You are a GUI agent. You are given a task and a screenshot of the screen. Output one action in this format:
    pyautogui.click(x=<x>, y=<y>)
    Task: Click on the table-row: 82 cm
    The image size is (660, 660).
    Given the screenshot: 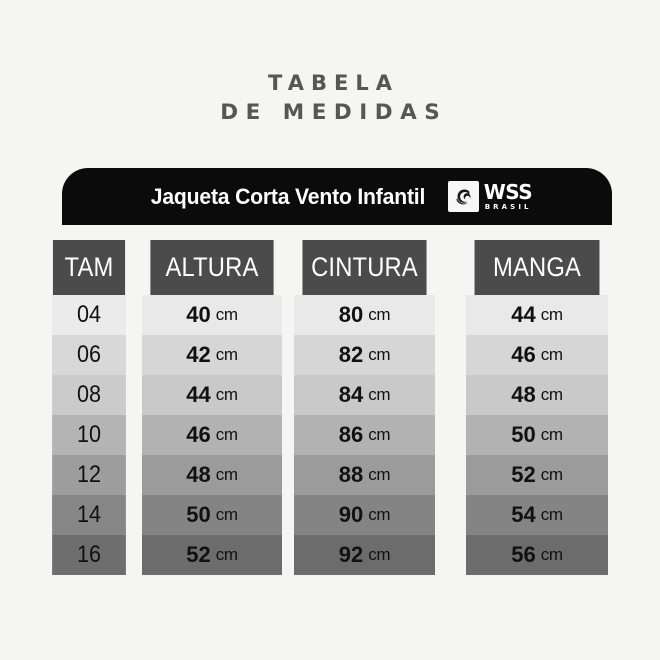 What is the action you would take?
    pyautogui.click(x=364, y=355)
    